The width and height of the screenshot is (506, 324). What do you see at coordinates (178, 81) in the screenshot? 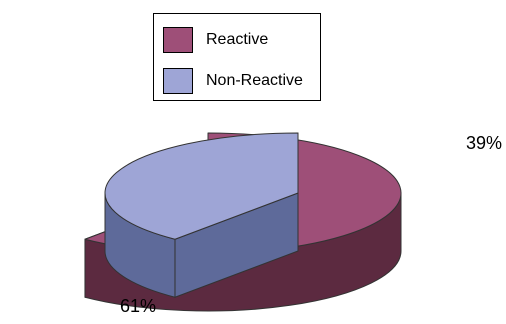
I see `legend-swatch-non-reactive` at bounding box center [178, 81].